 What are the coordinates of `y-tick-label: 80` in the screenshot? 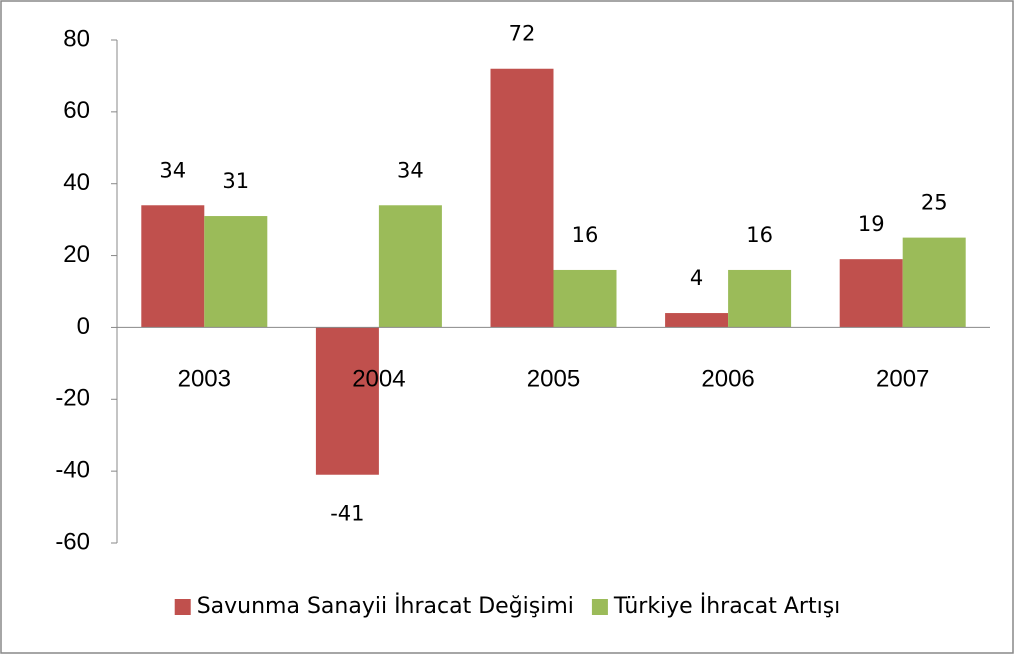 It's located at (76, 38).